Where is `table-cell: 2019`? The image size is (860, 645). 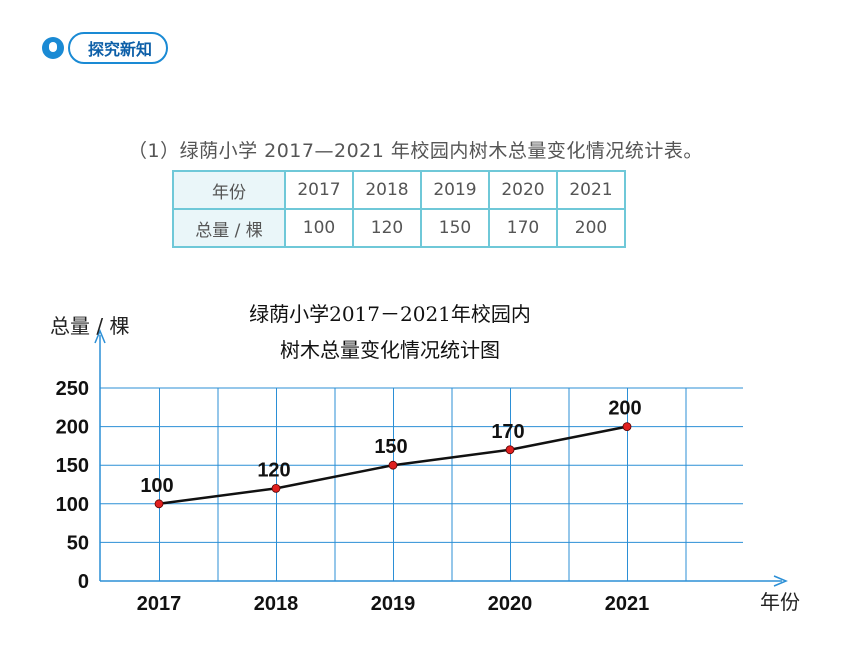 table-cell: 2019 is located at coordinates (455, 190).